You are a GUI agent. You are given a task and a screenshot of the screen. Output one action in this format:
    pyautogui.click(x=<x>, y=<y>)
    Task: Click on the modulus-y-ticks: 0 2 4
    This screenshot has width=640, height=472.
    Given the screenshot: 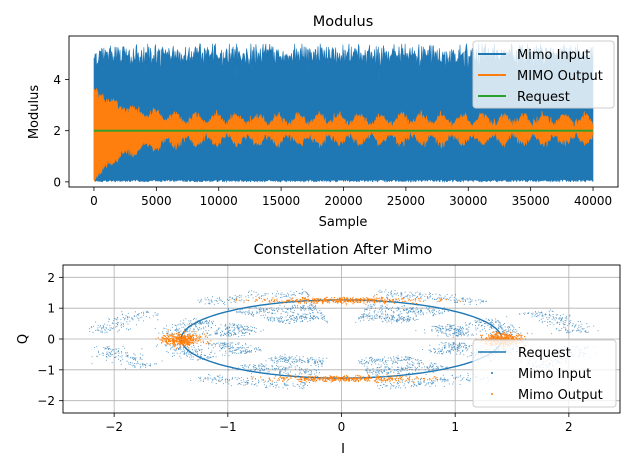 What is the action you would take?
    pyautogui.click(x=61, y=131)
    